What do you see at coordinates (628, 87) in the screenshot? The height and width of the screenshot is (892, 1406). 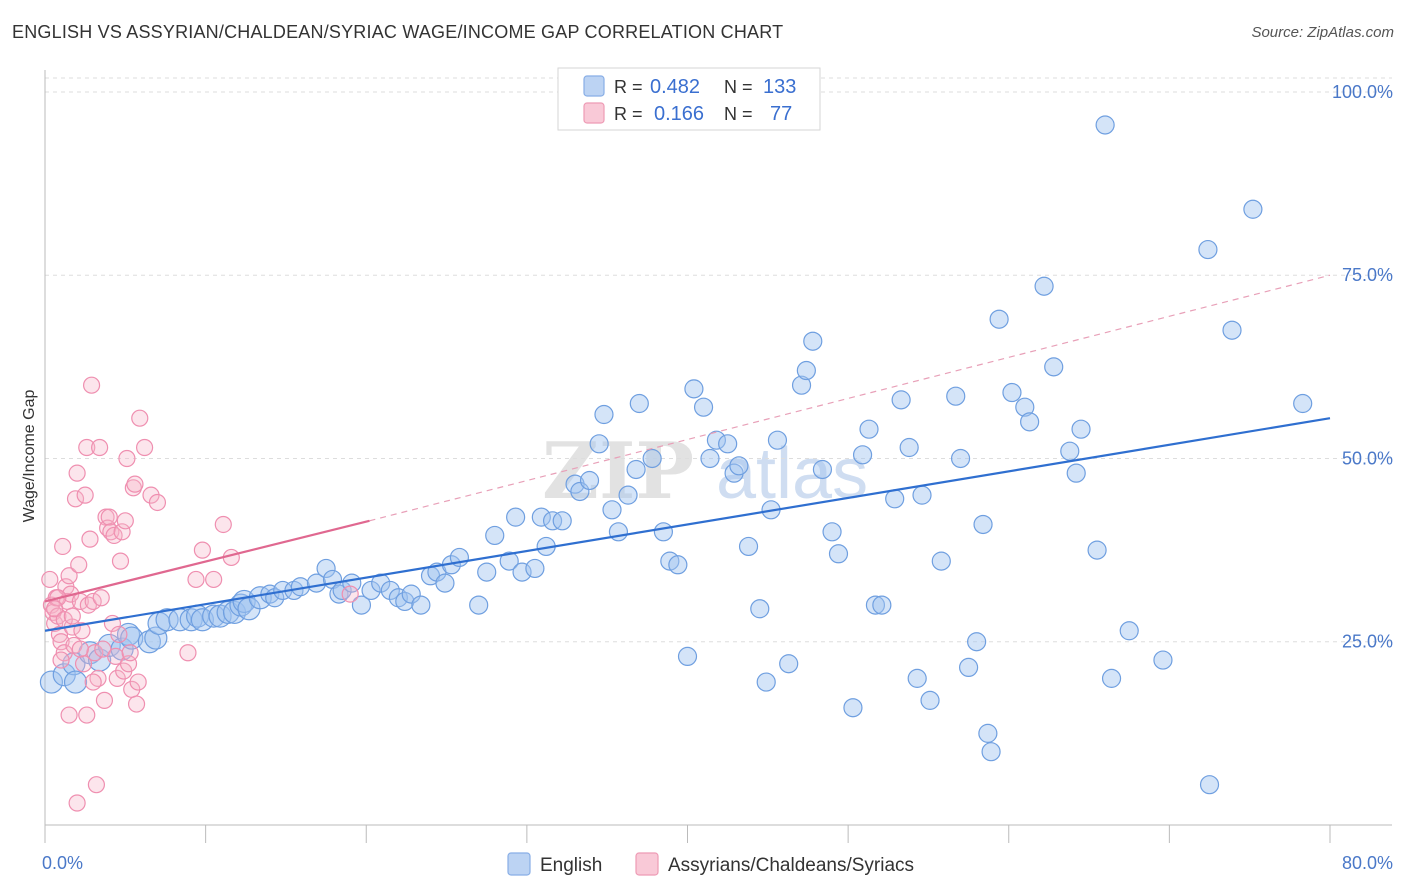 I see `legend-r-label-english: R =` at bounding box center [628, 87].